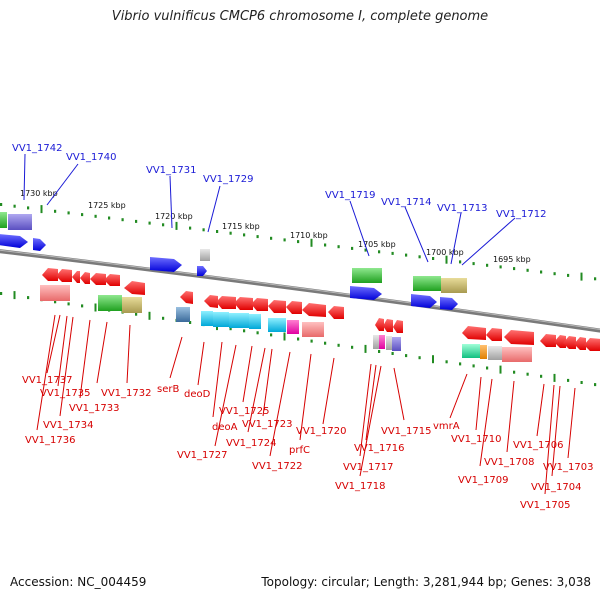 The image size is (600, 600). Describe the element at coordinates (251, 443) in the screenshot. I see `gene-label: VV1_1724` at that location.